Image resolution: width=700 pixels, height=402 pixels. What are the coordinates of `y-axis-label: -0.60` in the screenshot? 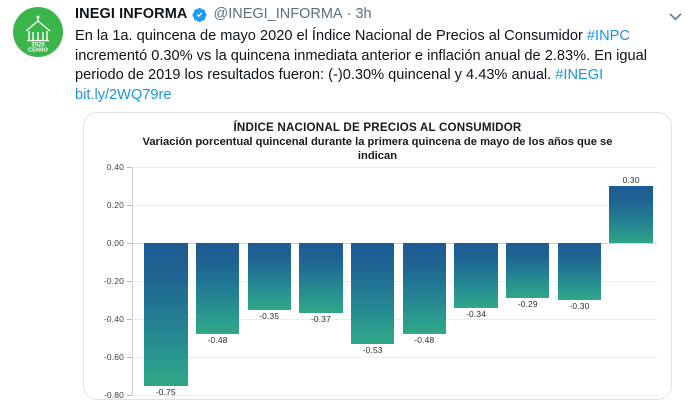 It's located at (113, 357).